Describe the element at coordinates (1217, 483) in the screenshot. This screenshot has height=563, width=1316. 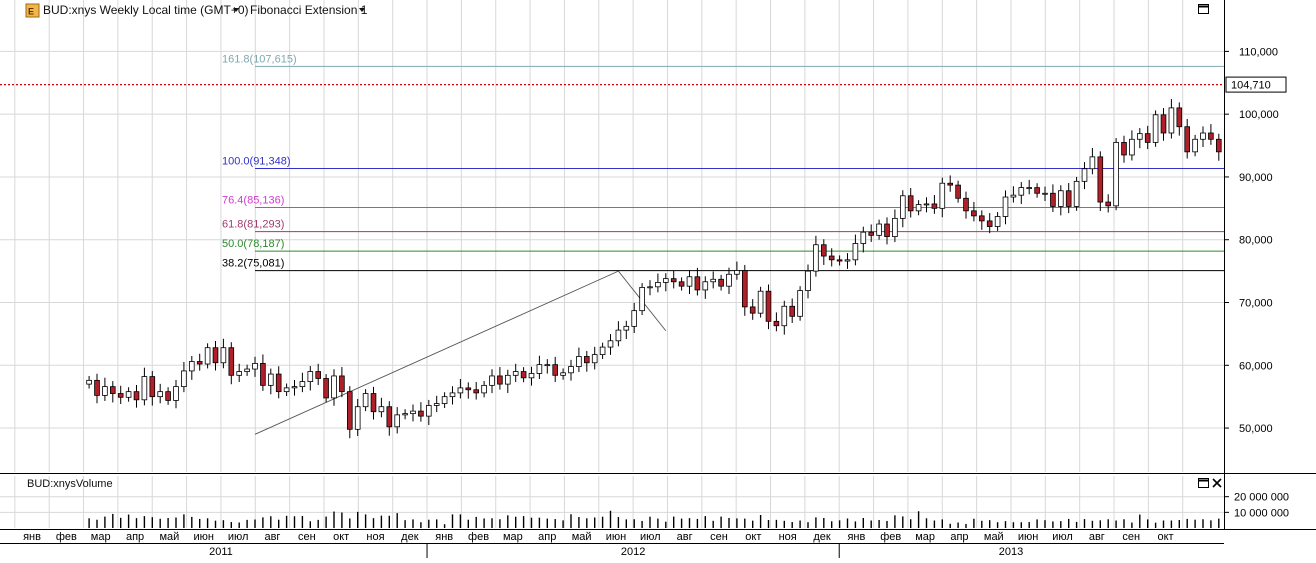
I see `close-volume-panel-icon` at that location.